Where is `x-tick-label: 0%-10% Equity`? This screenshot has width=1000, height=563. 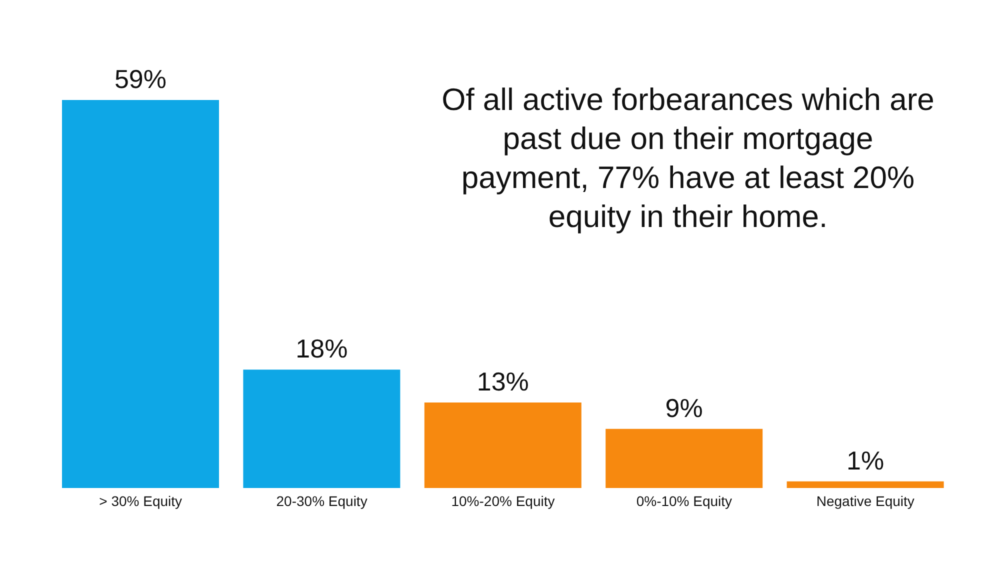
x-tick-label: 0%-10% Equity is located at coordinates (684, 500).